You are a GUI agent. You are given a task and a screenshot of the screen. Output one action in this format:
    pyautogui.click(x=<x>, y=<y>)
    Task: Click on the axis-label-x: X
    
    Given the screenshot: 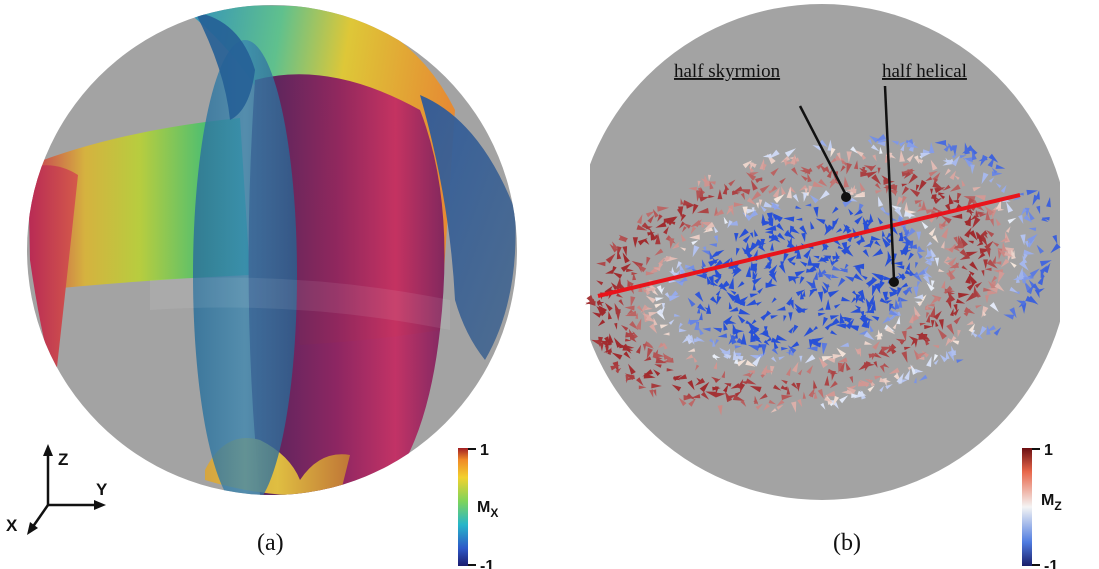 What is the action you would take?
    pyautogui.click(x=12, y=525)
    